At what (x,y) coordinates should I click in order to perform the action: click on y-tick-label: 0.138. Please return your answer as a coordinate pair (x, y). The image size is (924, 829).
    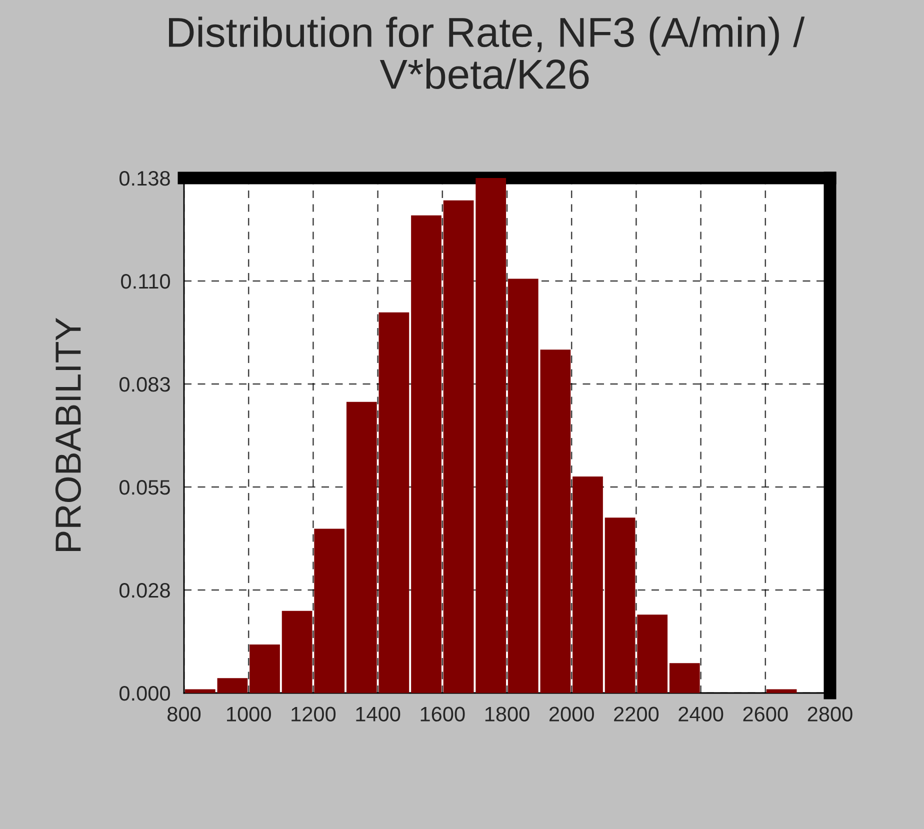
    Looking at the image, I should click on (144, 178).